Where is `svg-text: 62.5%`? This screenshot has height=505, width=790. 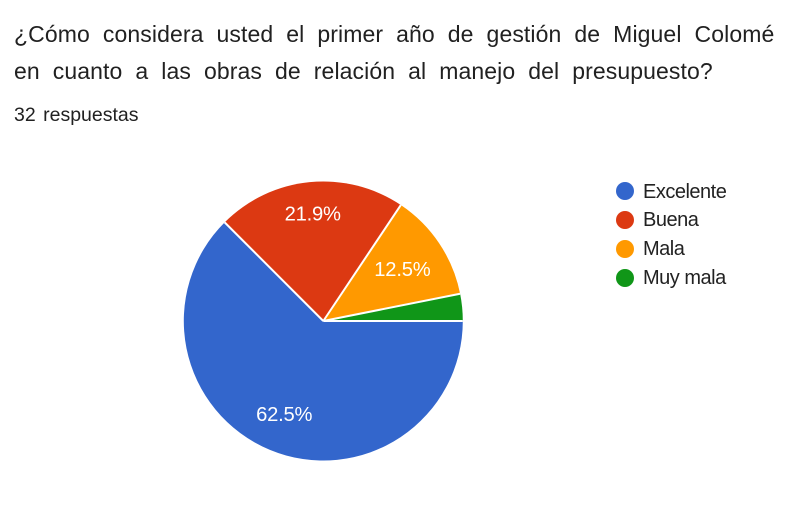 svg-text: 62.5% is located at coordinates (284, 415).